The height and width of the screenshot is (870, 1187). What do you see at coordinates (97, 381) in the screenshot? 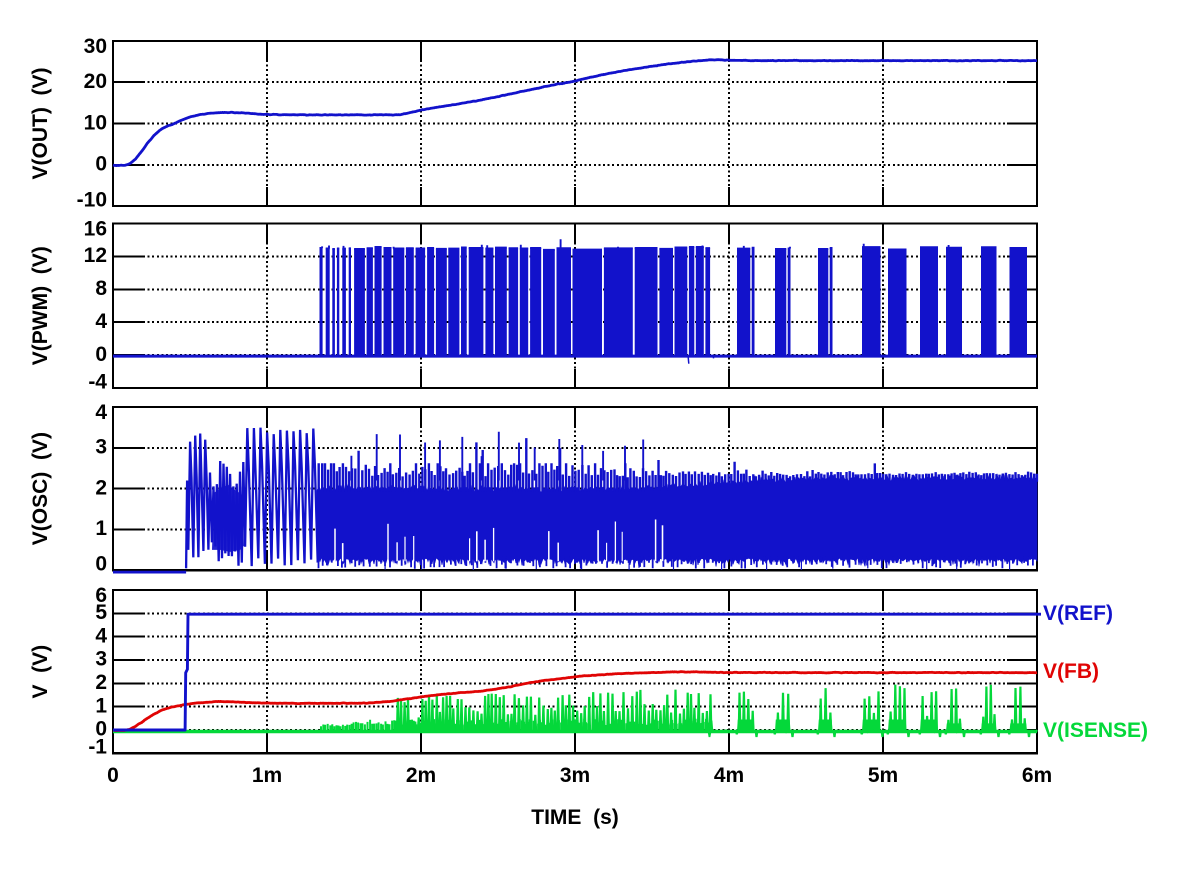
I see `svg-text: -4` at bounding box center [97, 381].